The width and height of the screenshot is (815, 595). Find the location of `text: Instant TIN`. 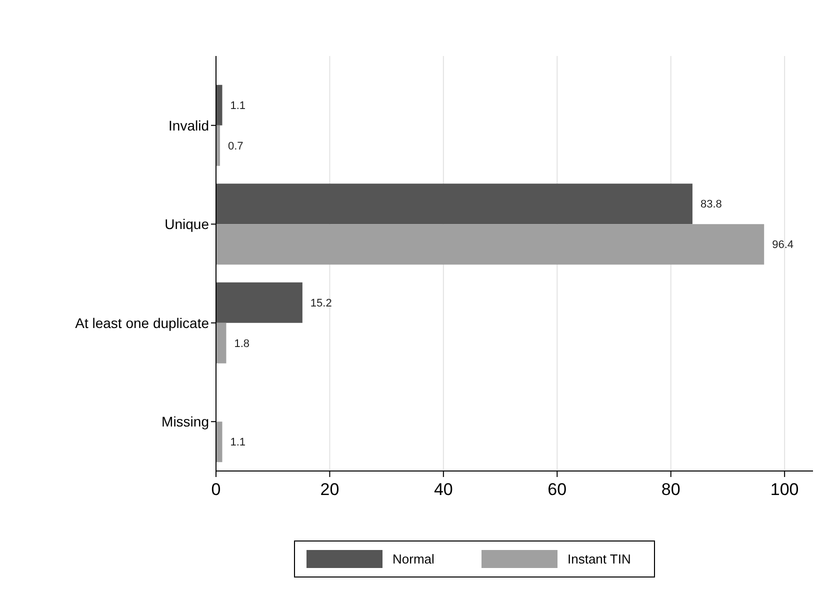

text: Instant TIN is located at coordinates (599, 559).